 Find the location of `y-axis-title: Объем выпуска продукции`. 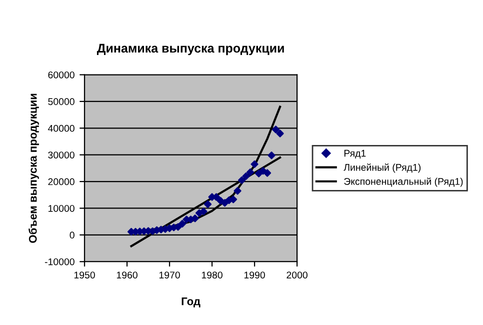

y-axis-title: Объем выпуска продукции is located at coordinates (33, 168).